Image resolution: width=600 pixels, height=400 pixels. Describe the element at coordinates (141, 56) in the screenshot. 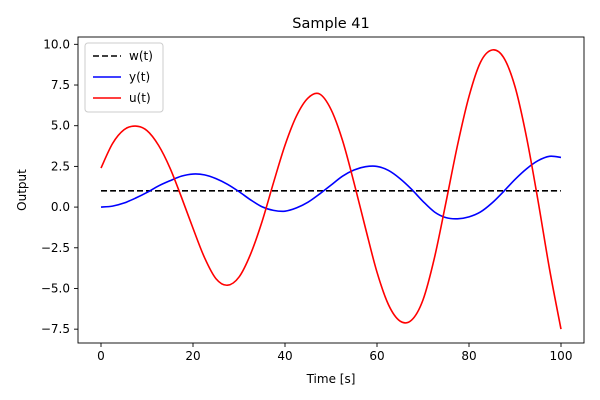

I see `legend-label: w(t)` at that location.